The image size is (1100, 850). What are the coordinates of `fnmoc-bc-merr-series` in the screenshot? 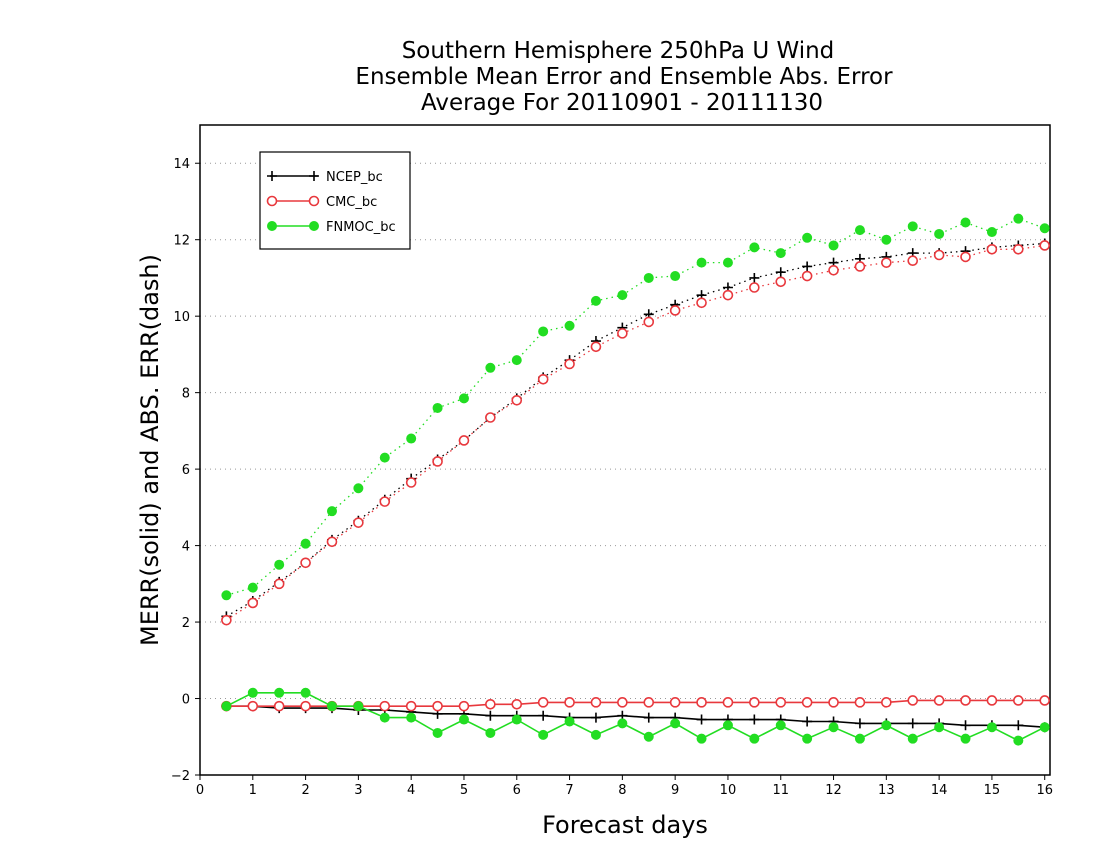 It's located at (635, 716).